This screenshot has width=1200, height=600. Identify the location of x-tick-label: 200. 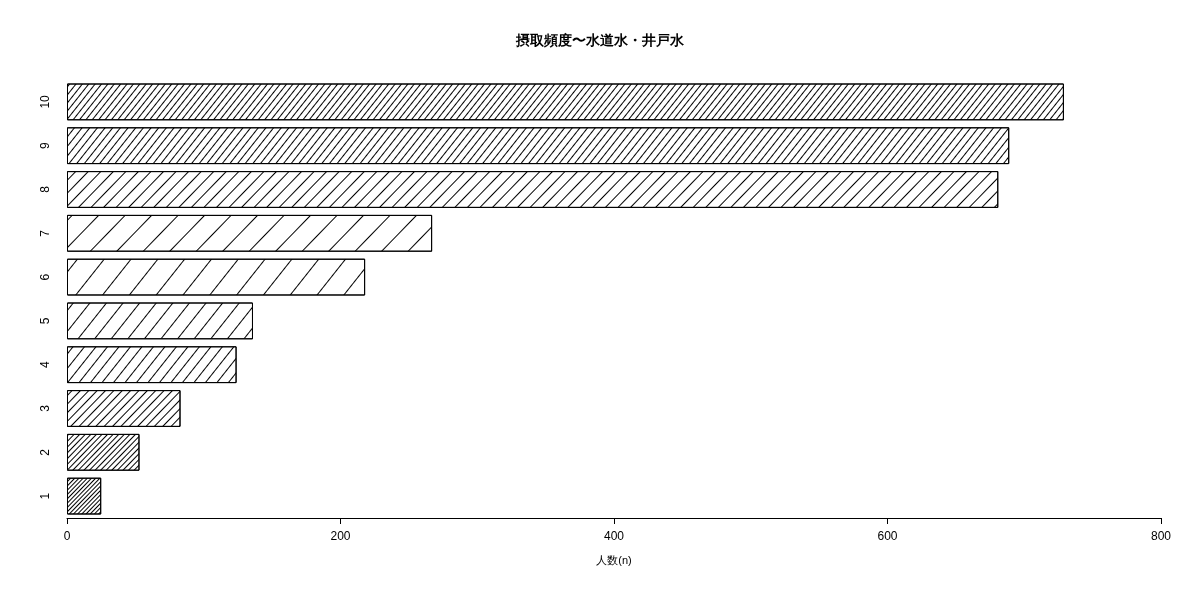
(340, 536).